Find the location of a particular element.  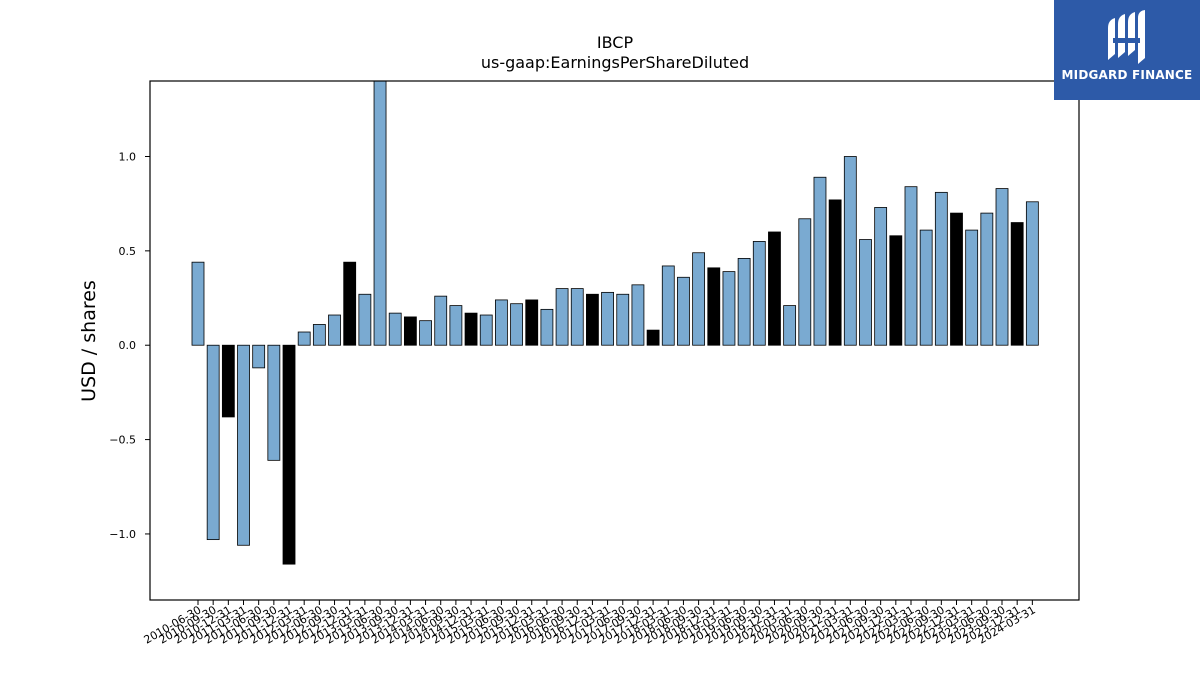

midgard-m-logo-icon is located at coordinates (1126, 37).